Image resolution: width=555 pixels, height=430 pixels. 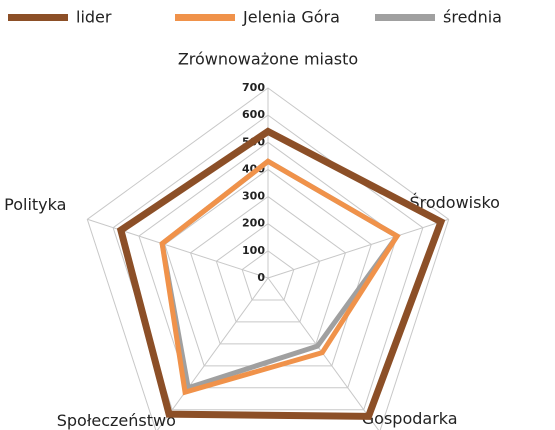 I want to click on category-label: Środowisko, so click(x=454, y=202).